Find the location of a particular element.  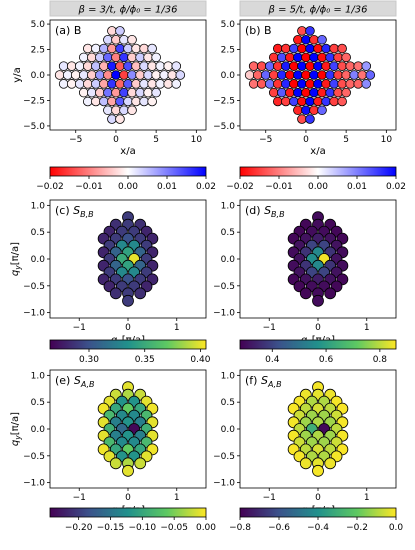

y-tick-label: 0.5 is located at coordinates (38, 233).